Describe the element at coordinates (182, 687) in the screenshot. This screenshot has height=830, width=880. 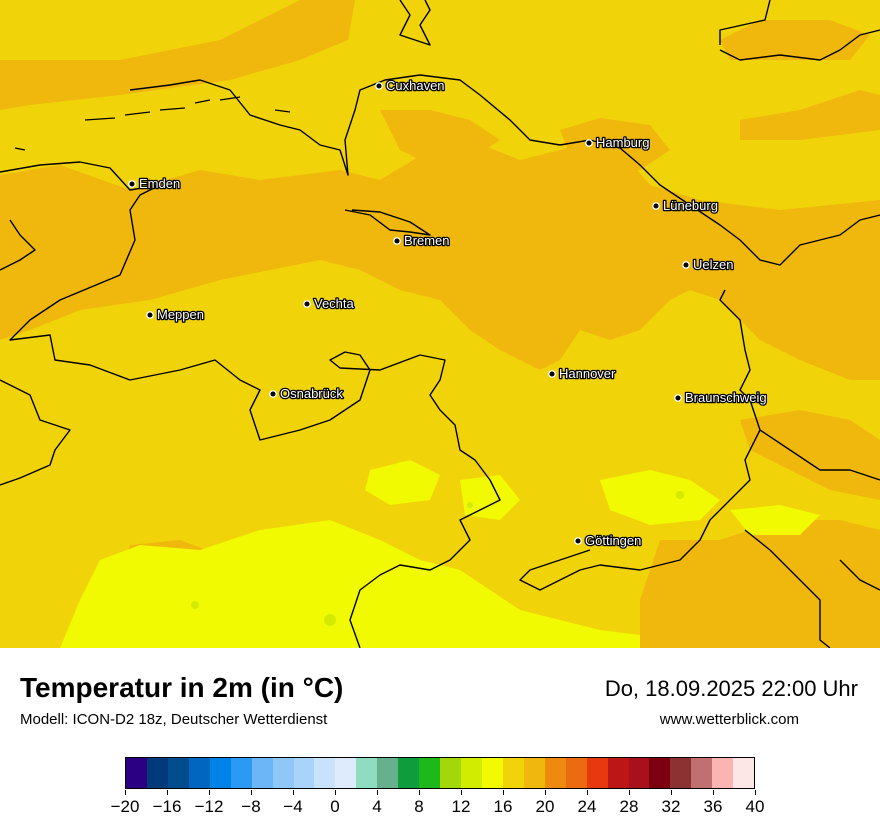
I see `map-title: Temperatur in 2m (in °C)` at that location.